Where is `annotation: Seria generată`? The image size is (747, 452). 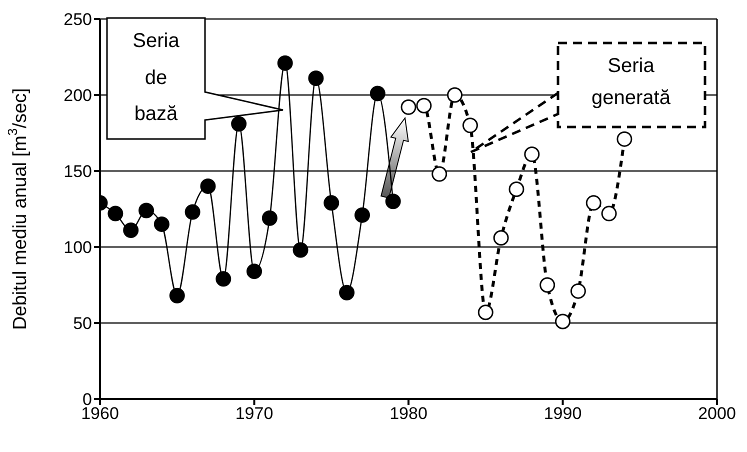
annotation: Seria generată is located at coordinates (632, 82).